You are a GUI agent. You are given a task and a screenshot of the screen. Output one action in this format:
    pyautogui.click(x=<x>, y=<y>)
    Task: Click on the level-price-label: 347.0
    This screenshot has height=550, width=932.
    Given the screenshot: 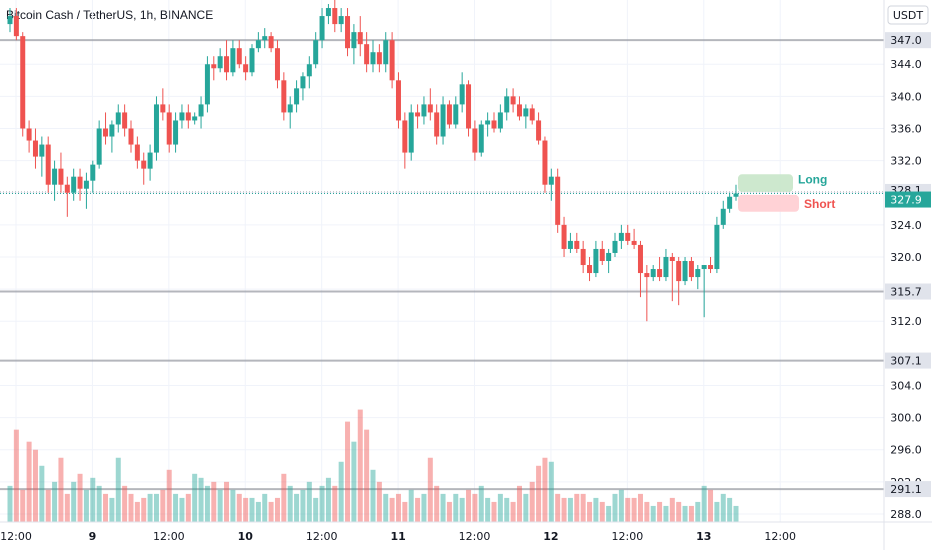 What is the action you would take?
    pyautogui.click(x=906, y=40)
    